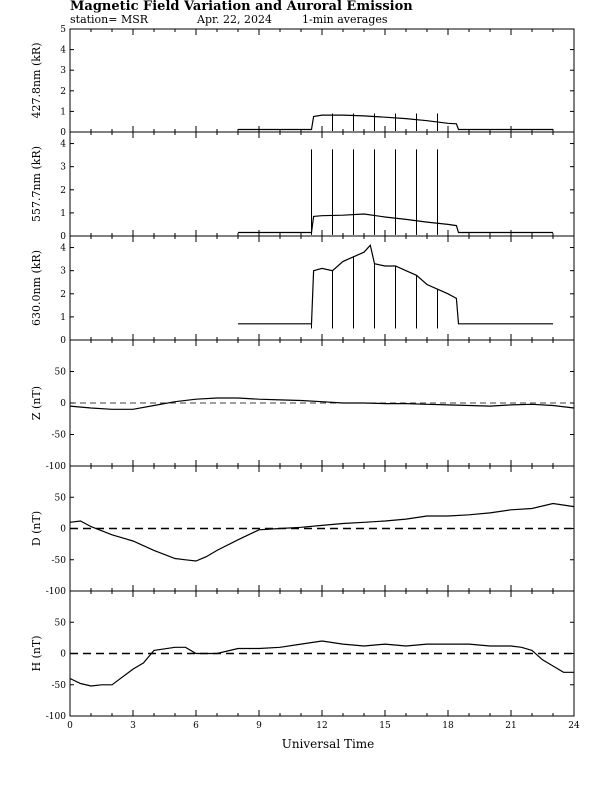  What do you see at coordinates (36, 403) in the screenshot?
I see `y-axis-label: Z (nT)` at bounding box center [36, 403].